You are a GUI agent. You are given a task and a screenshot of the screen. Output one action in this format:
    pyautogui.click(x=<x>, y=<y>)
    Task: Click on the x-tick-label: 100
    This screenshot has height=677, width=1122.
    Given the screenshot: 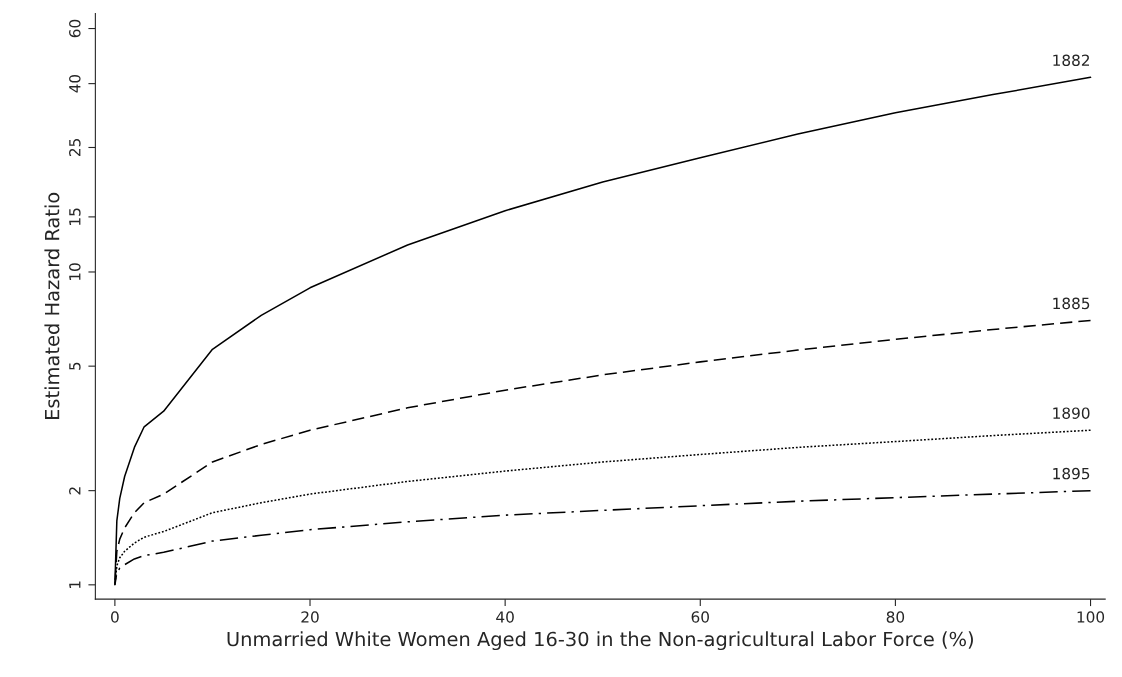 What is the action you would take?
    pyautogui.click(x=1091, y=617)
    